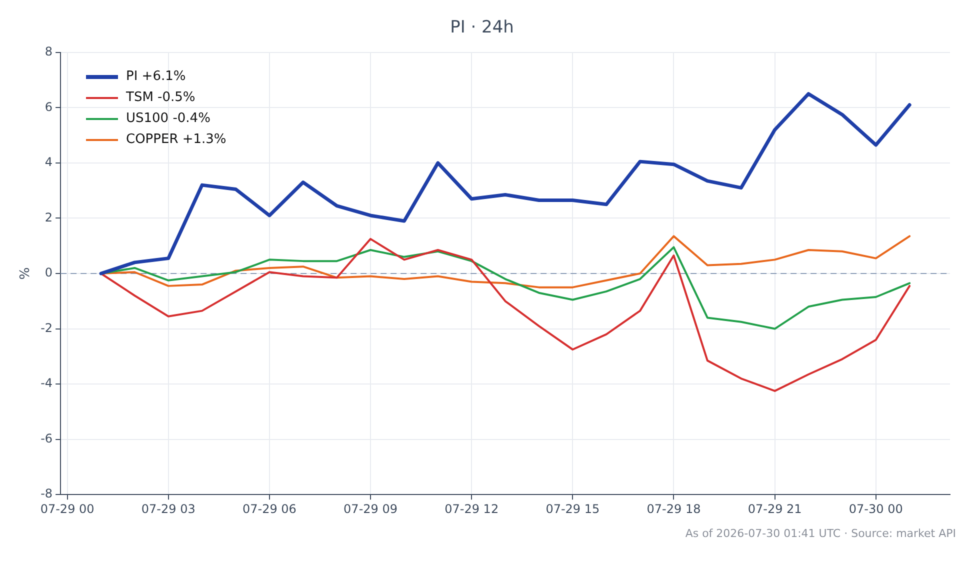 The height and width of the screenshot is (564, 980). Describe the element at coordinates (26, 273) in the screenshot. I see `y-axis-title: %` at that location.